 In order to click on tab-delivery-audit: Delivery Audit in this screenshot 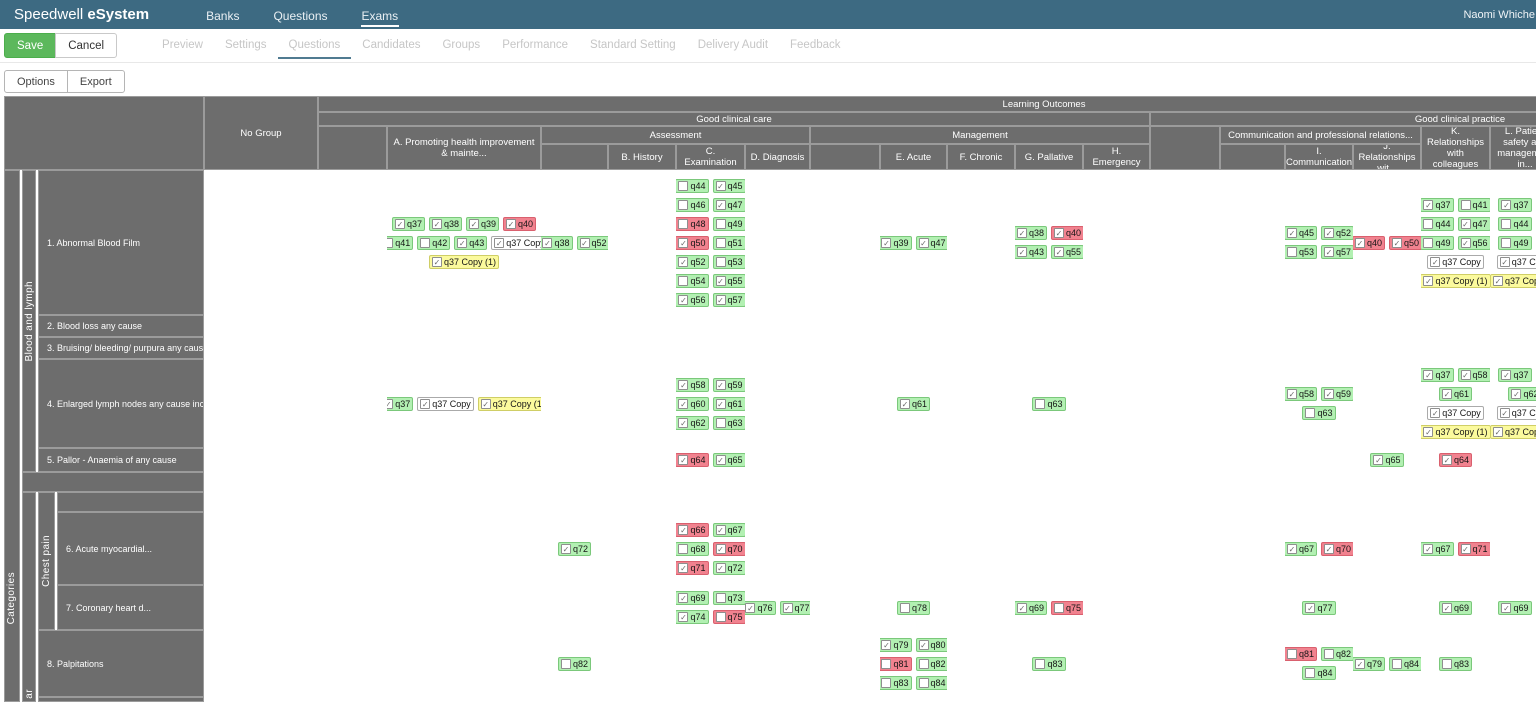, I will do `click(733, 45)`.